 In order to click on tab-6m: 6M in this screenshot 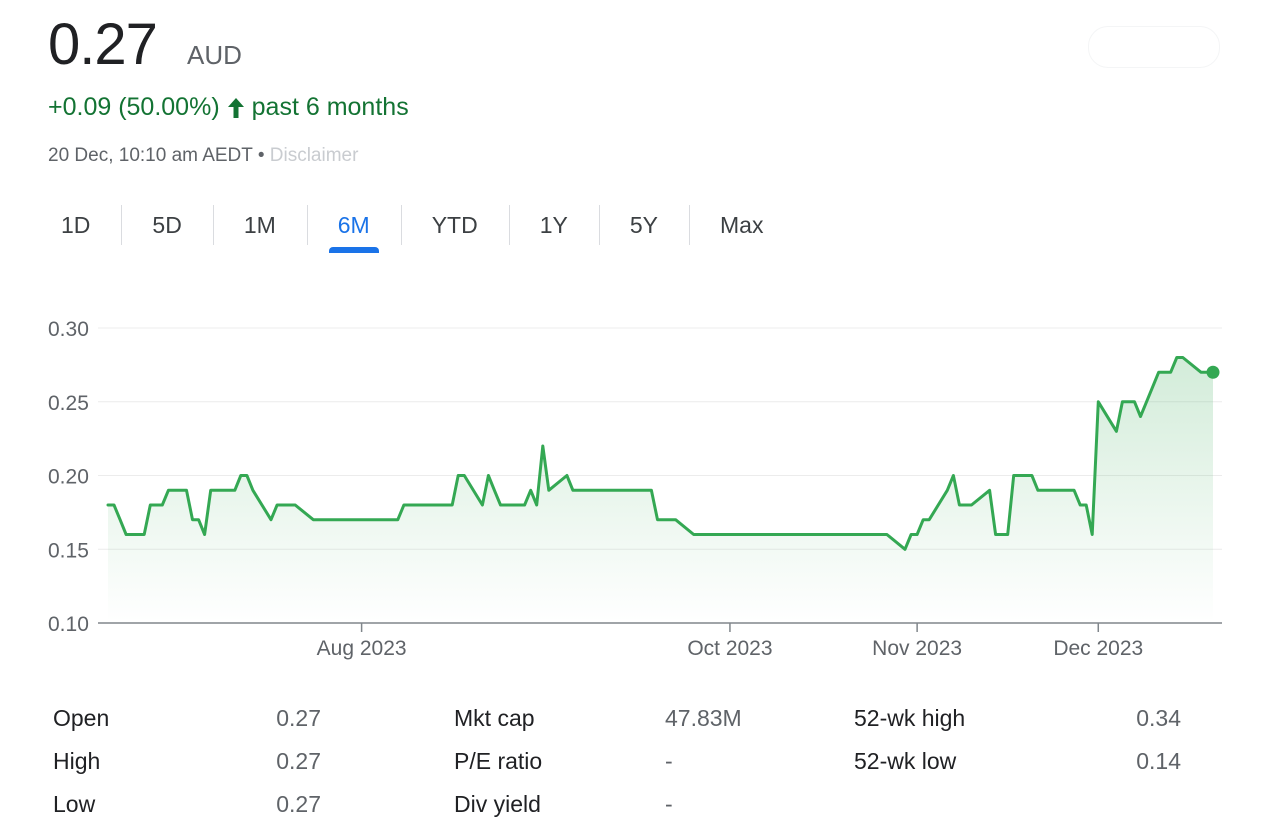, I will do `click(353, 228)`.